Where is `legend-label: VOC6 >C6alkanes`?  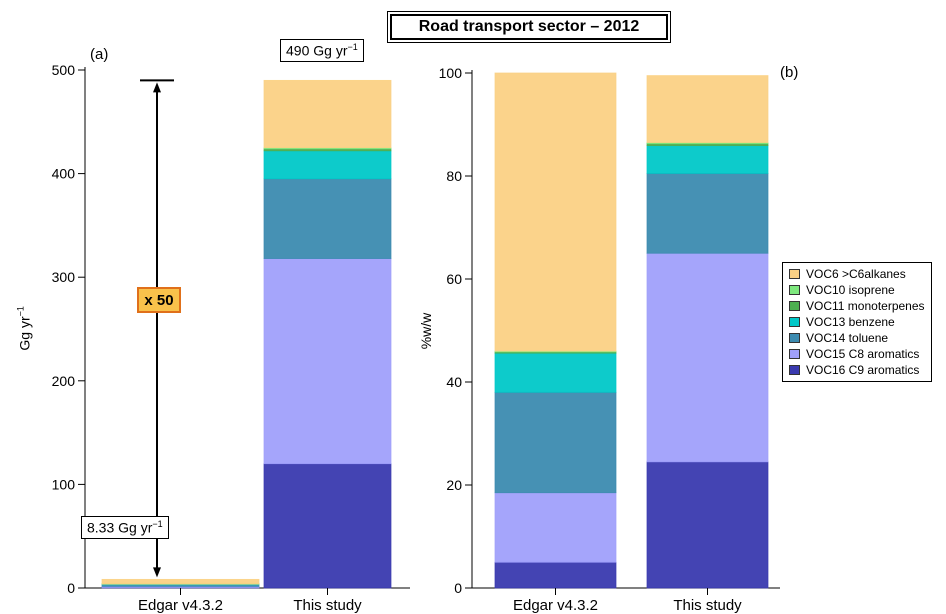
legend-label: VOC6 >C6alkanes is located at coordinates (856, 274).